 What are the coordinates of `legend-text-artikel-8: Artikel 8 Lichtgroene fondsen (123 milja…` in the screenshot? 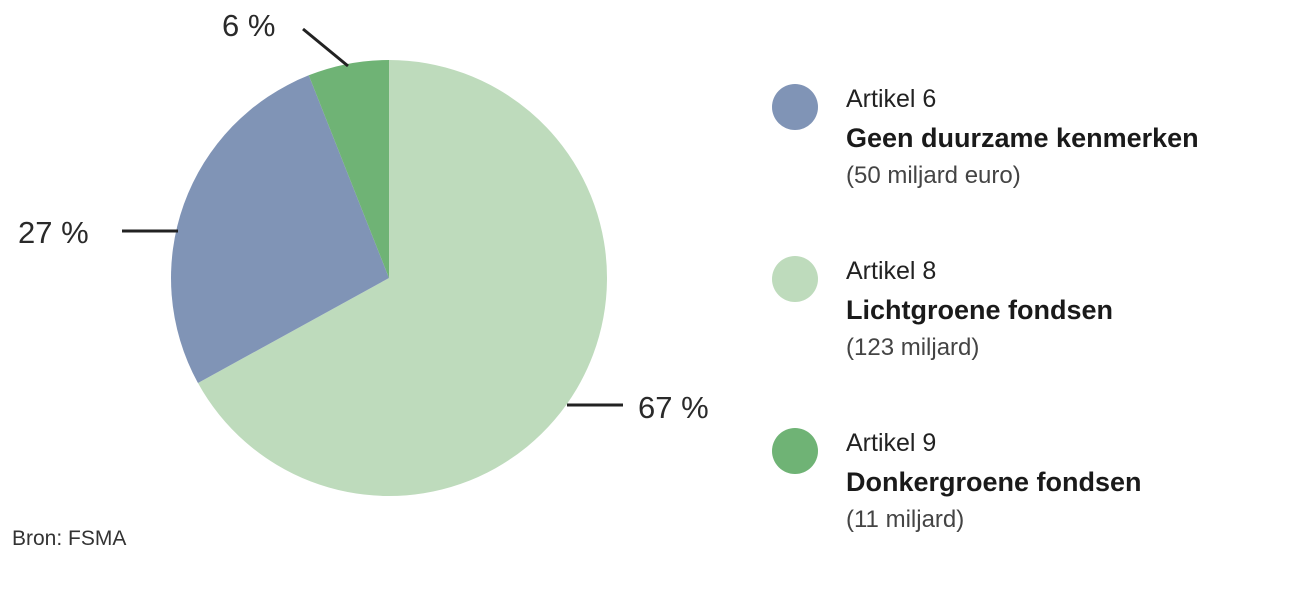 It's located at (979, 309).